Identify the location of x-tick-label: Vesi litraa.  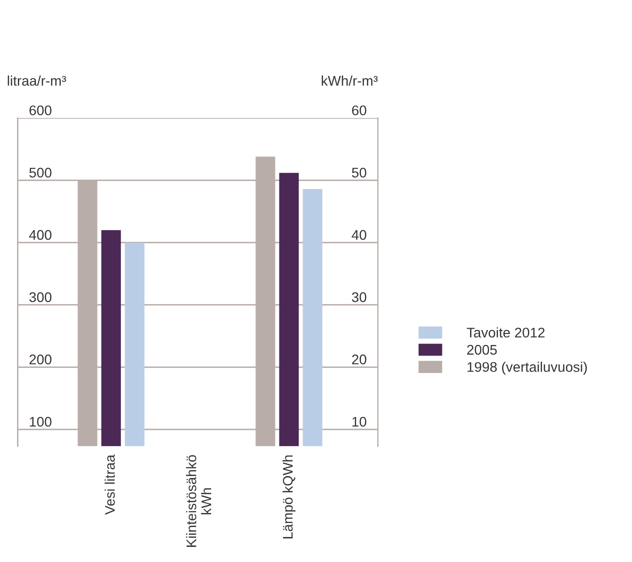
(109, 484).